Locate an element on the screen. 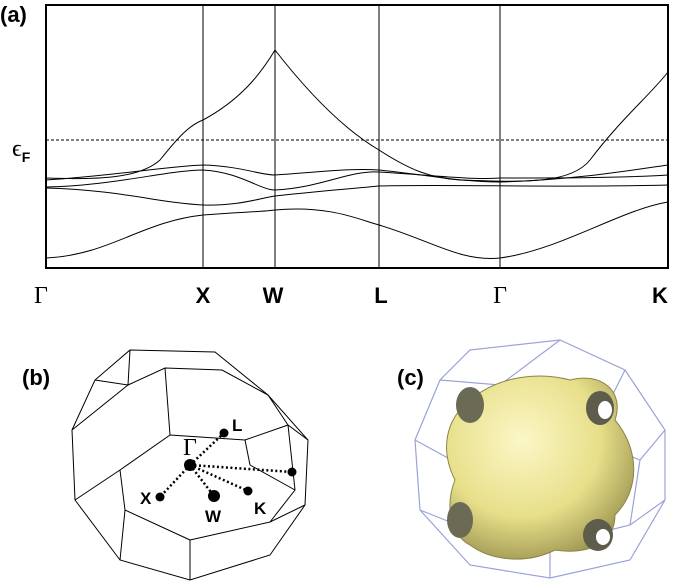 This screenshot has height=582, width=678. fermi-label: ϵF is located at coordinates (21, 150).